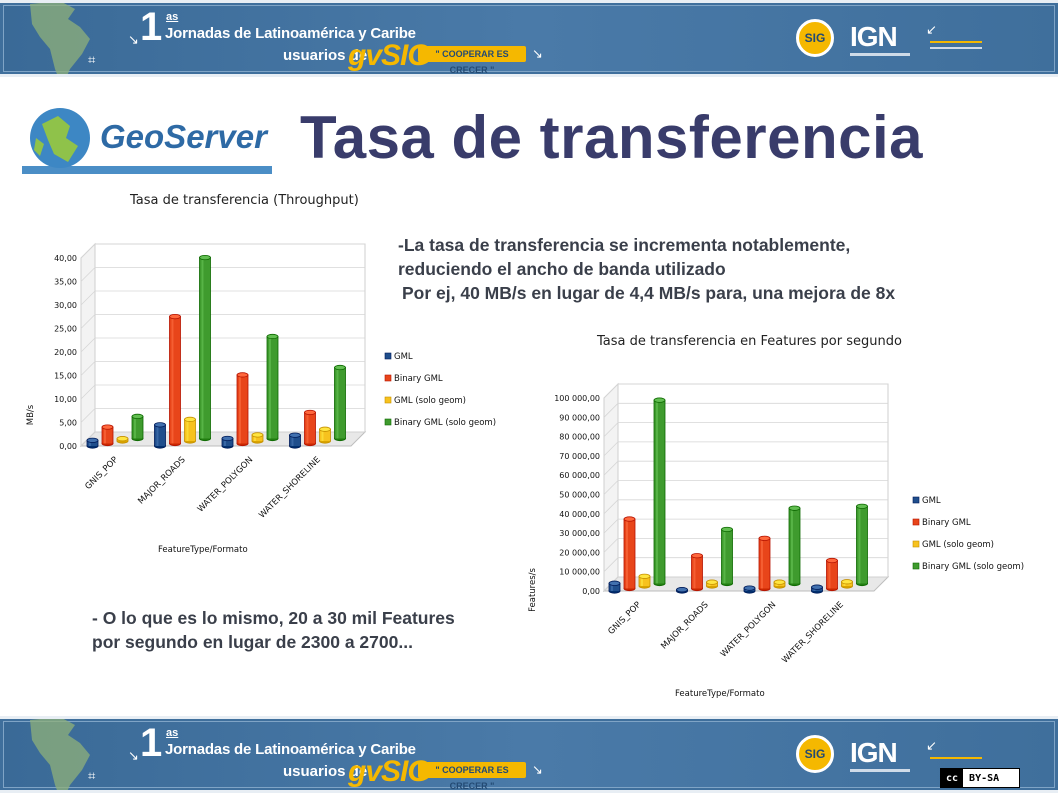 The height and width of the screenshot is (793, 1058). Describe the element at coordinates (60, 38) in the screenshot. I see `latin-america-map-icon` at that location.